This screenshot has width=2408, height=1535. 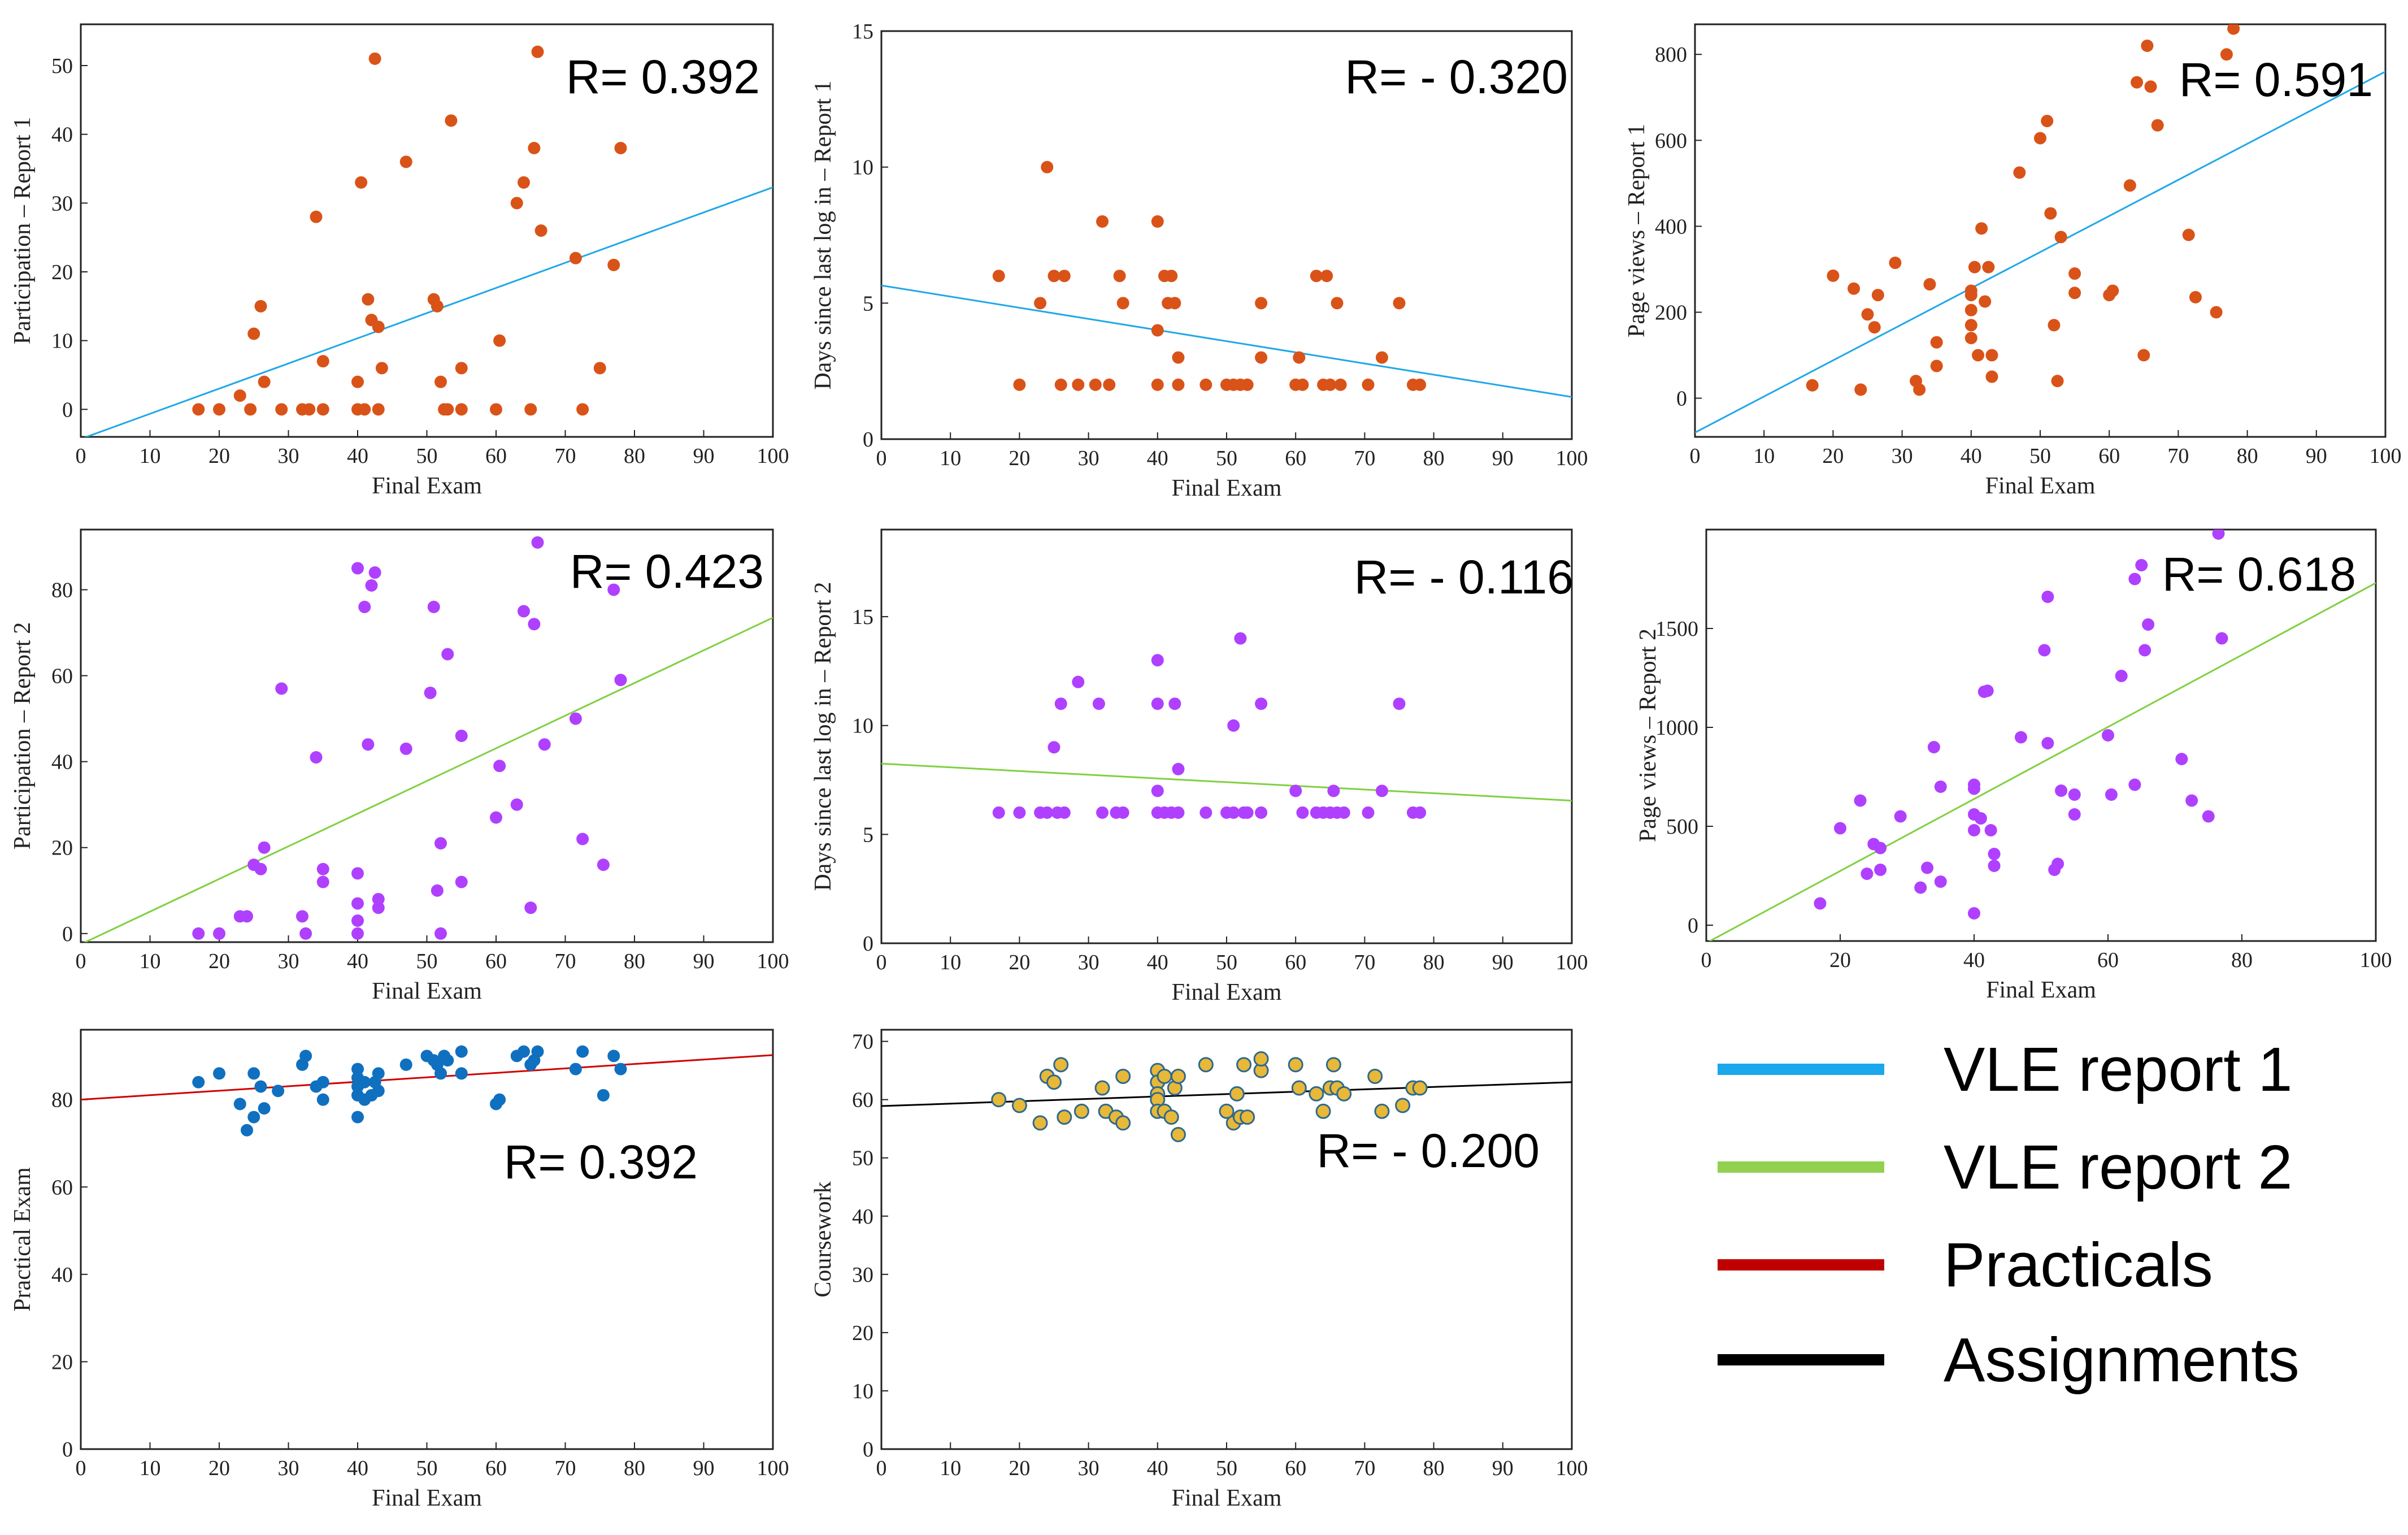 I want to click on y-tick-label: 10, so click(x=62, y=341).